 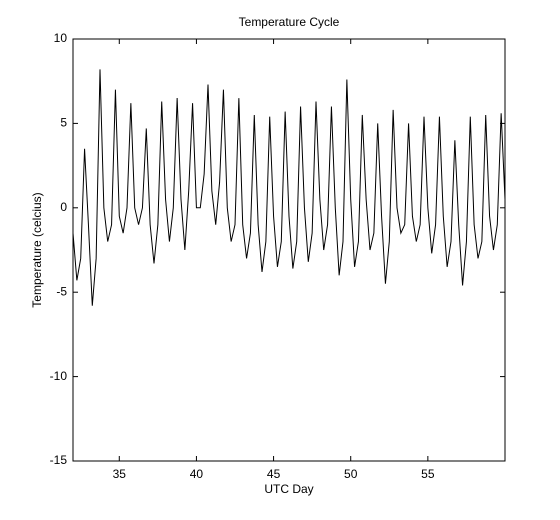 What do you see at coordinates (37, 249) in the screenshot?
I see `y-axis-label: Temperature (celcius)` at bounding box center [37, 249].